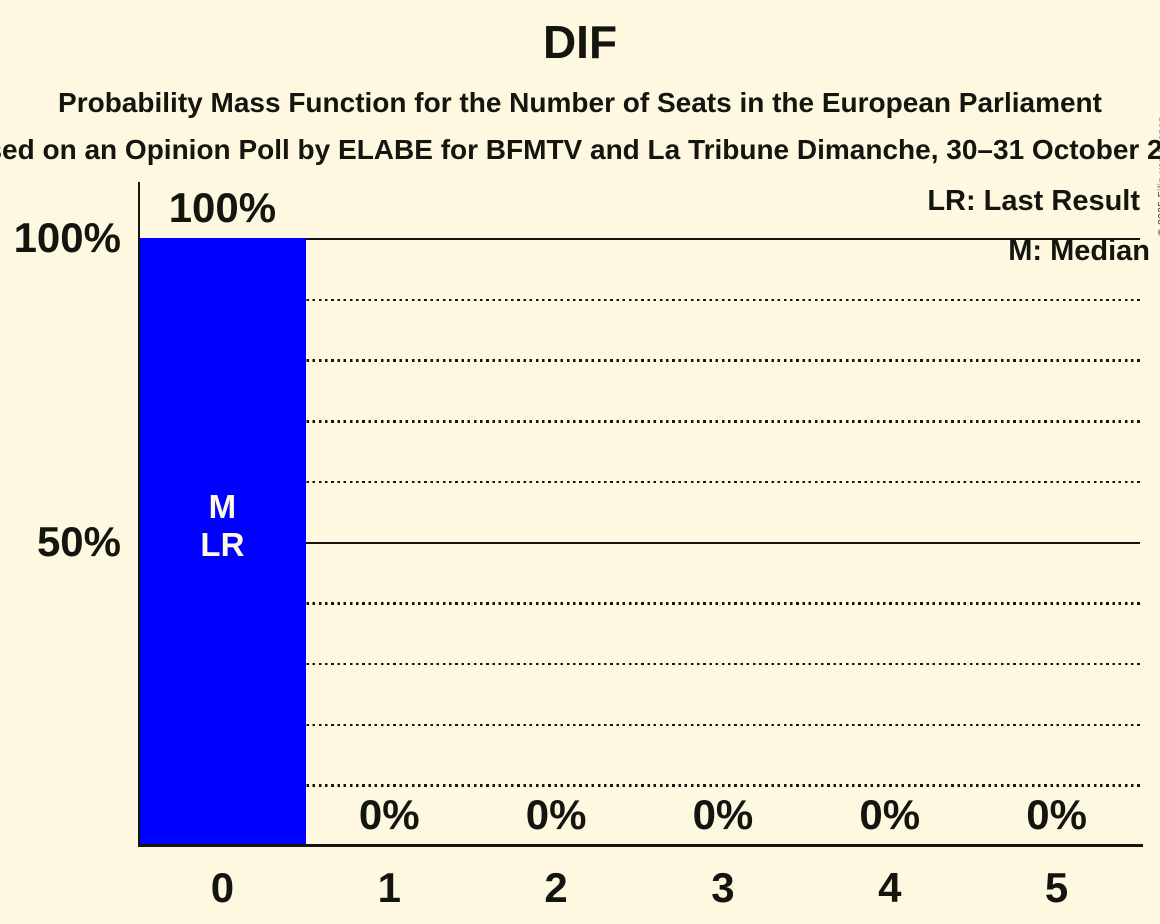  What do you see at coordinates (222, 887) in the screenshot?
I see `x-tick-label: 0` at bounding box center [222, 887].